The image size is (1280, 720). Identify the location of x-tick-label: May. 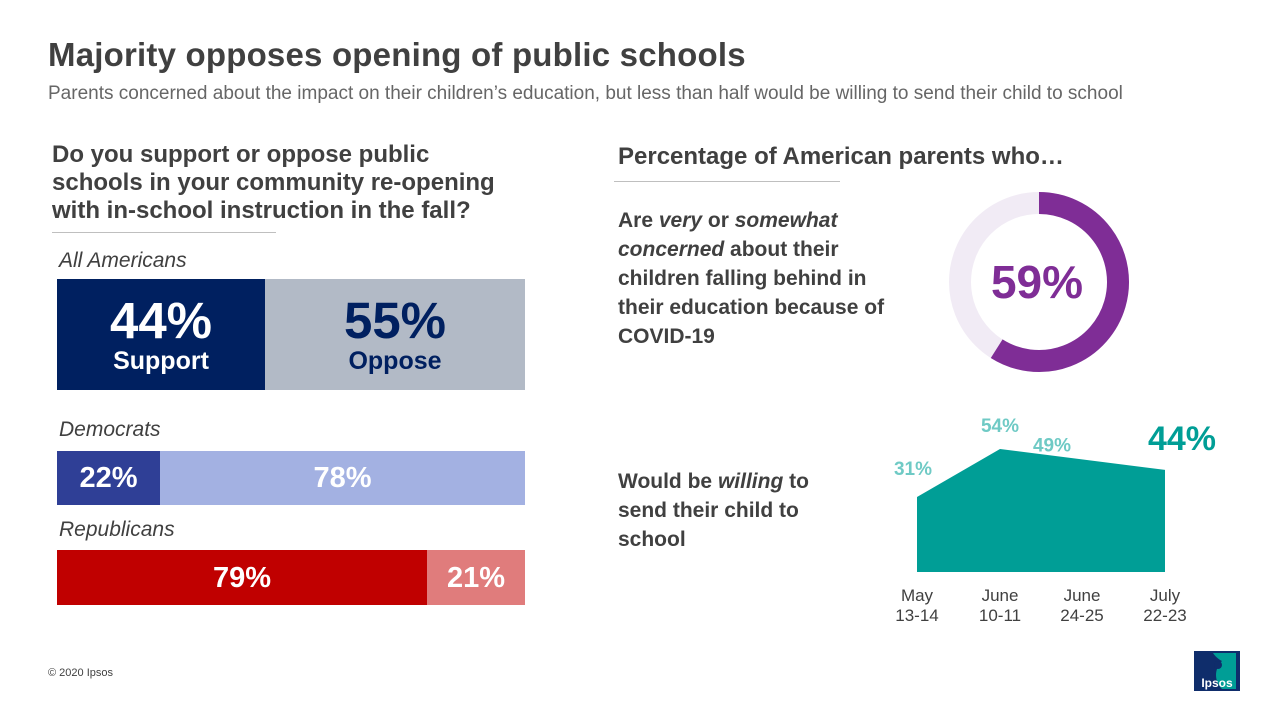
(917, 595).